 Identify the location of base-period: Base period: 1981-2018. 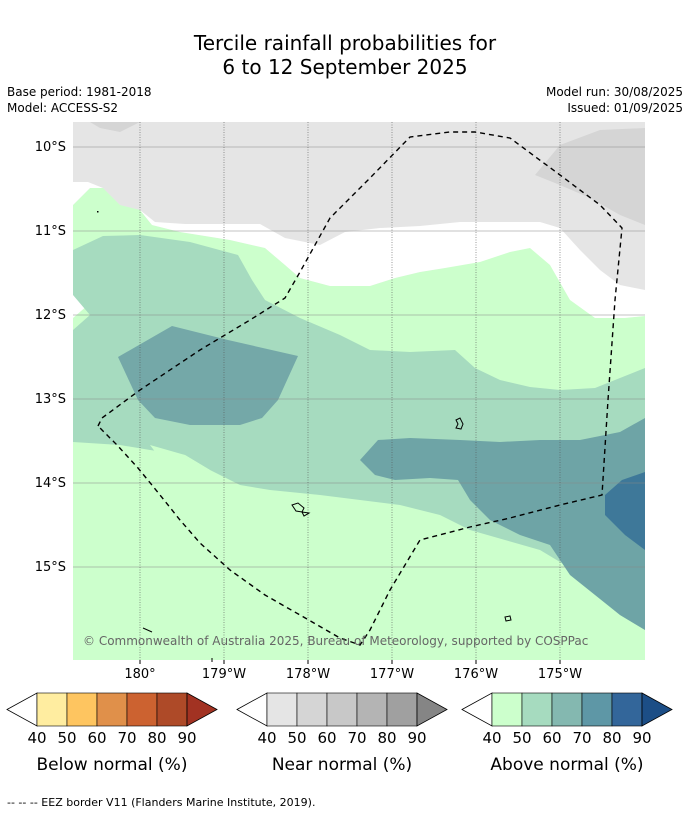
(79, 92).